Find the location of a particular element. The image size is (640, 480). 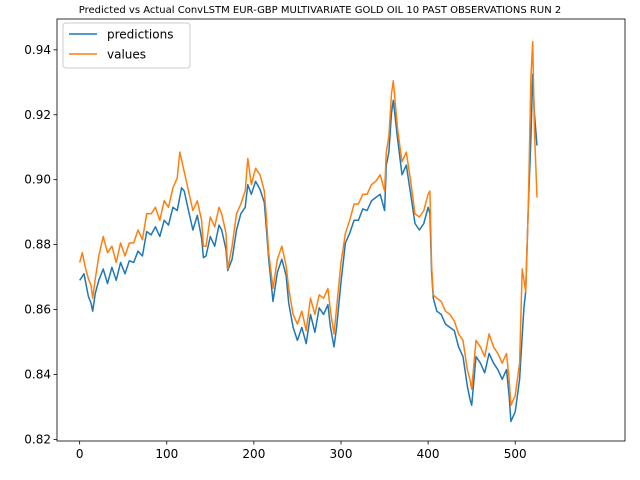

x-tick-label: 100 is located at coordinates (166, 454).